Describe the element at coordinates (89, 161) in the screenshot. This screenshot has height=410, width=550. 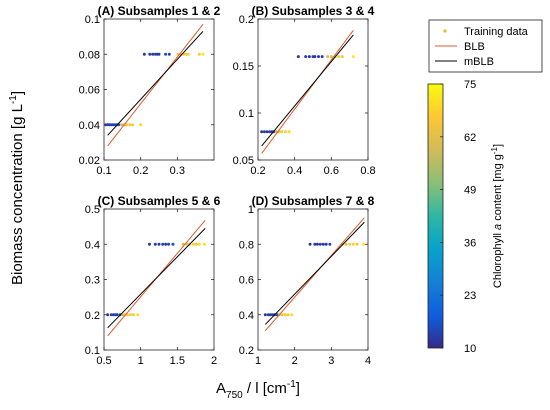
I see `y-tick-label: 0.02` at that location.